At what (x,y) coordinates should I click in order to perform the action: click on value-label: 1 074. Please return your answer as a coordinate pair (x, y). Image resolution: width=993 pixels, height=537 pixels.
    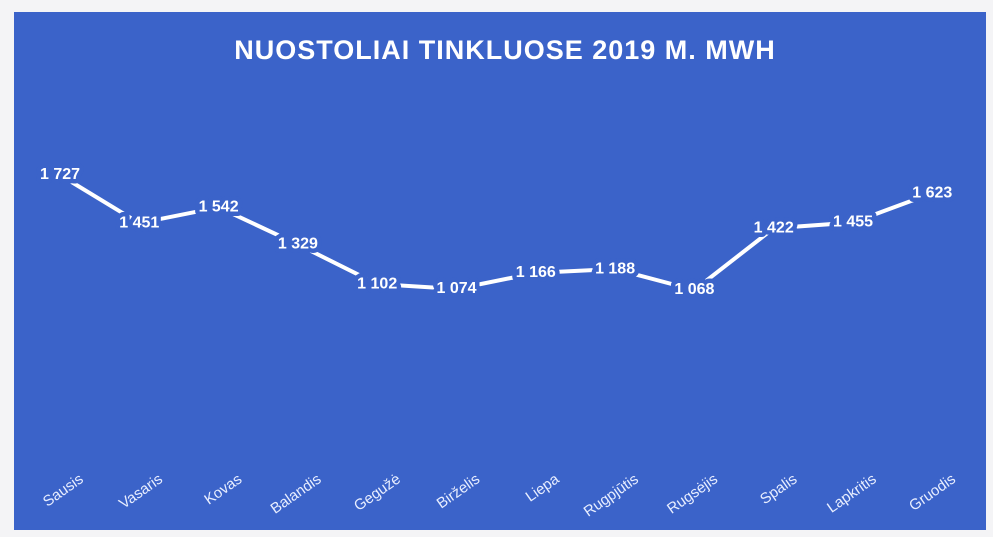
    Looking at the image, I should click on (456, 288).